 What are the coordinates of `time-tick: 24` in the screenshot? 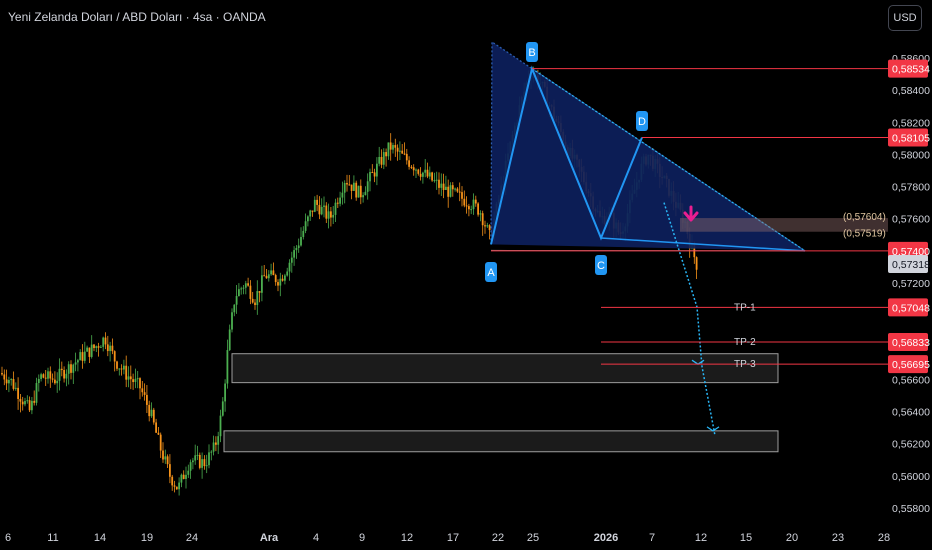 It's located at (192, 538).